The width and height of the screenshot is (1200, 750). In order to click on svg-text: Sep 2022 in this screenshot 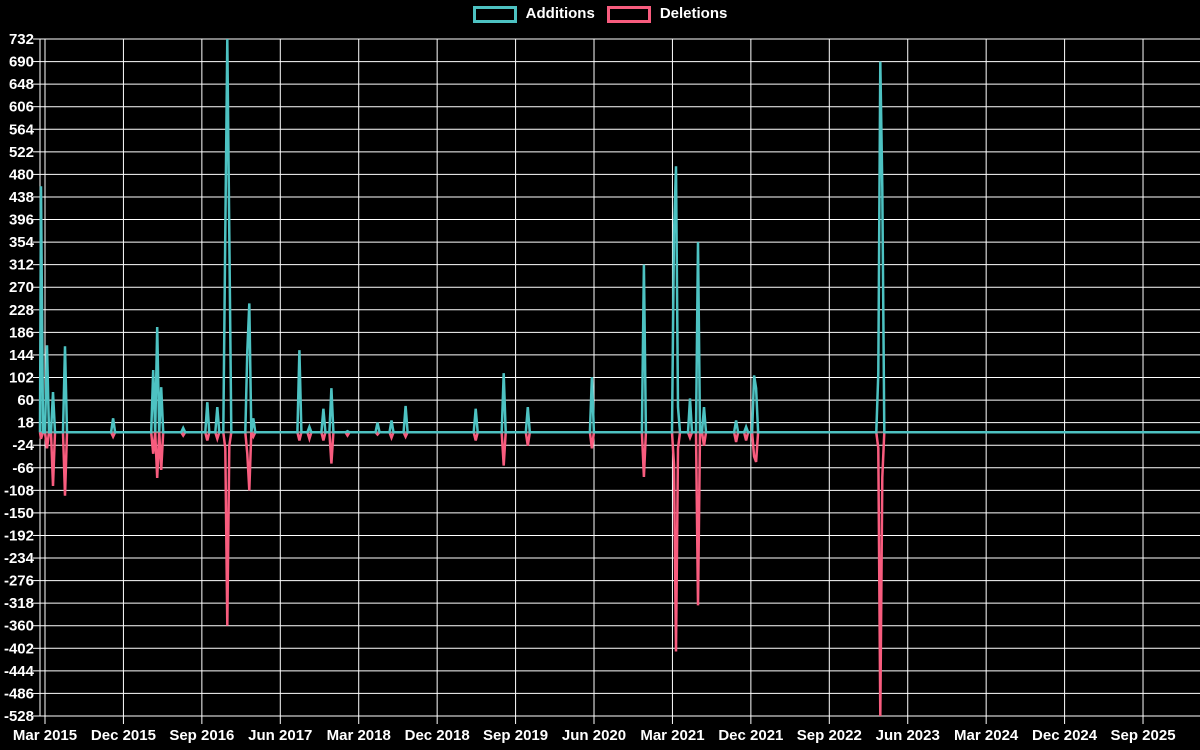, I will do `click(829, 735)`.